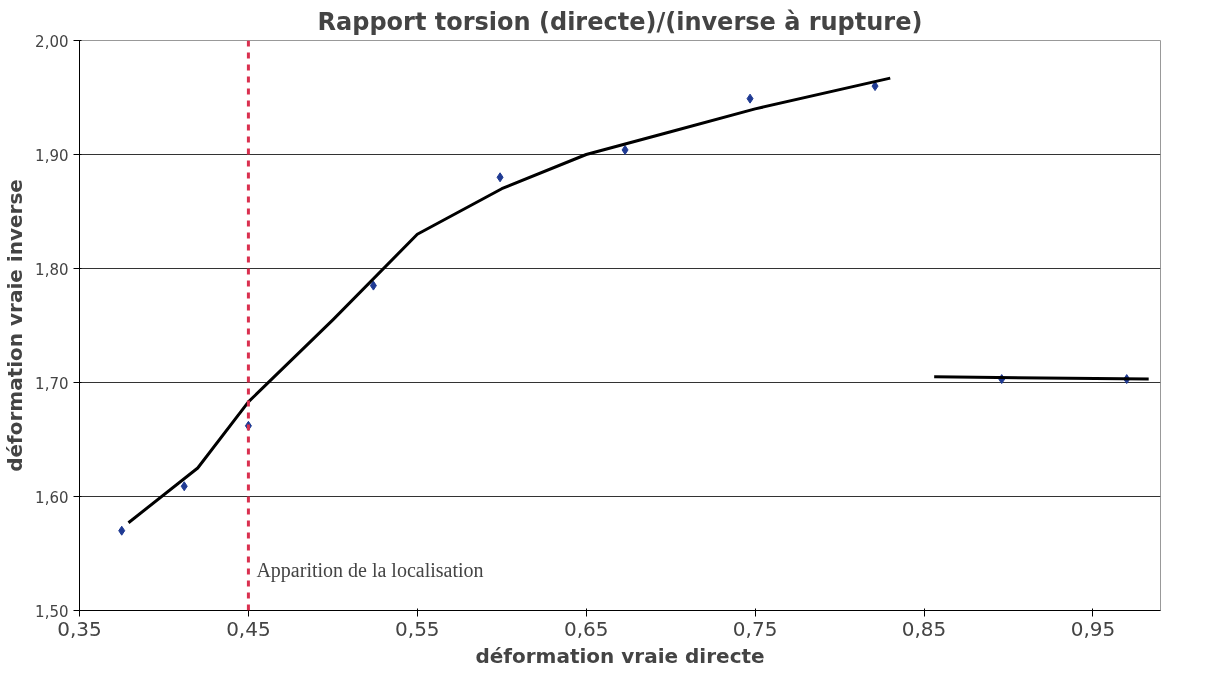 This screenshot has width=1210, height=677. What do you see at coordinates (52, 383) in the screenshot?
I see `y-tick-label: 1,70` at bounding box center [52, 383].